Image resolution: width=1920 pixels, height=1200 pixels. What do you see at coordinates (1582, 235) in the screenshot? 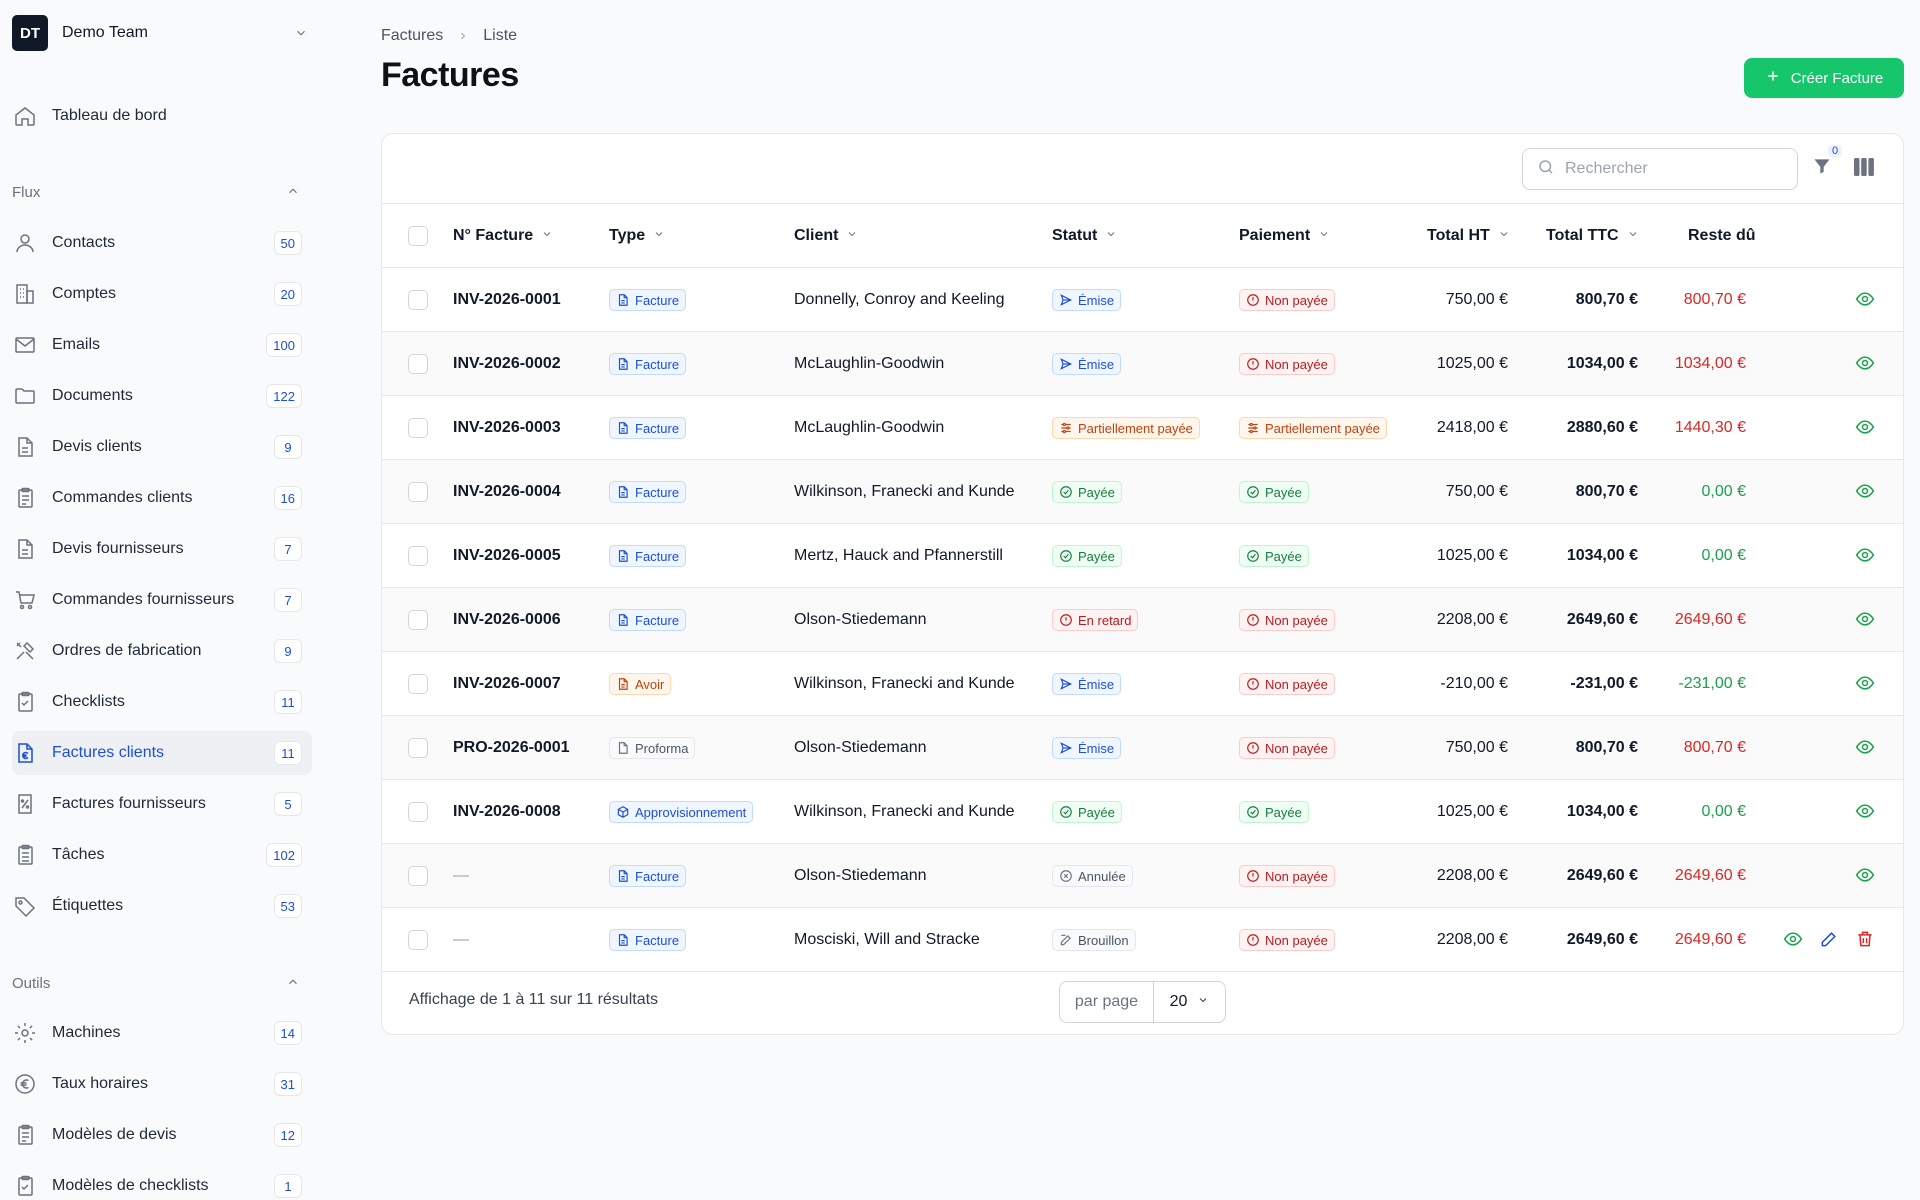
I see `column-label: Total TTC` at bounding box center [1582, 235].